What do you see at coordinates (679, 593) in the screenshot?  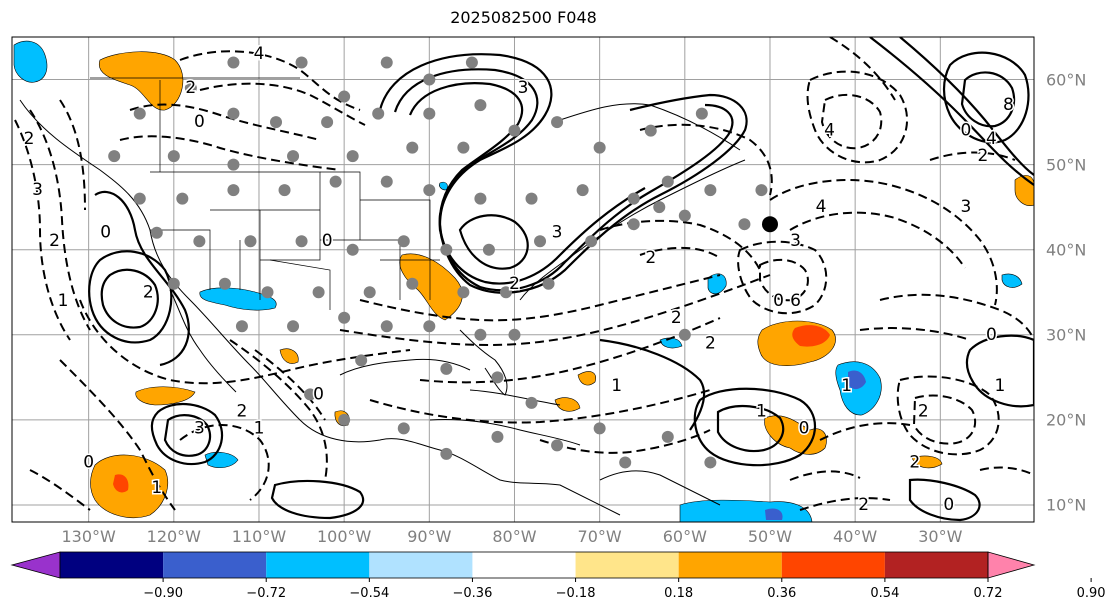 I see `colorbar-tick-label: 0.18` at bounding box center [679, 593].